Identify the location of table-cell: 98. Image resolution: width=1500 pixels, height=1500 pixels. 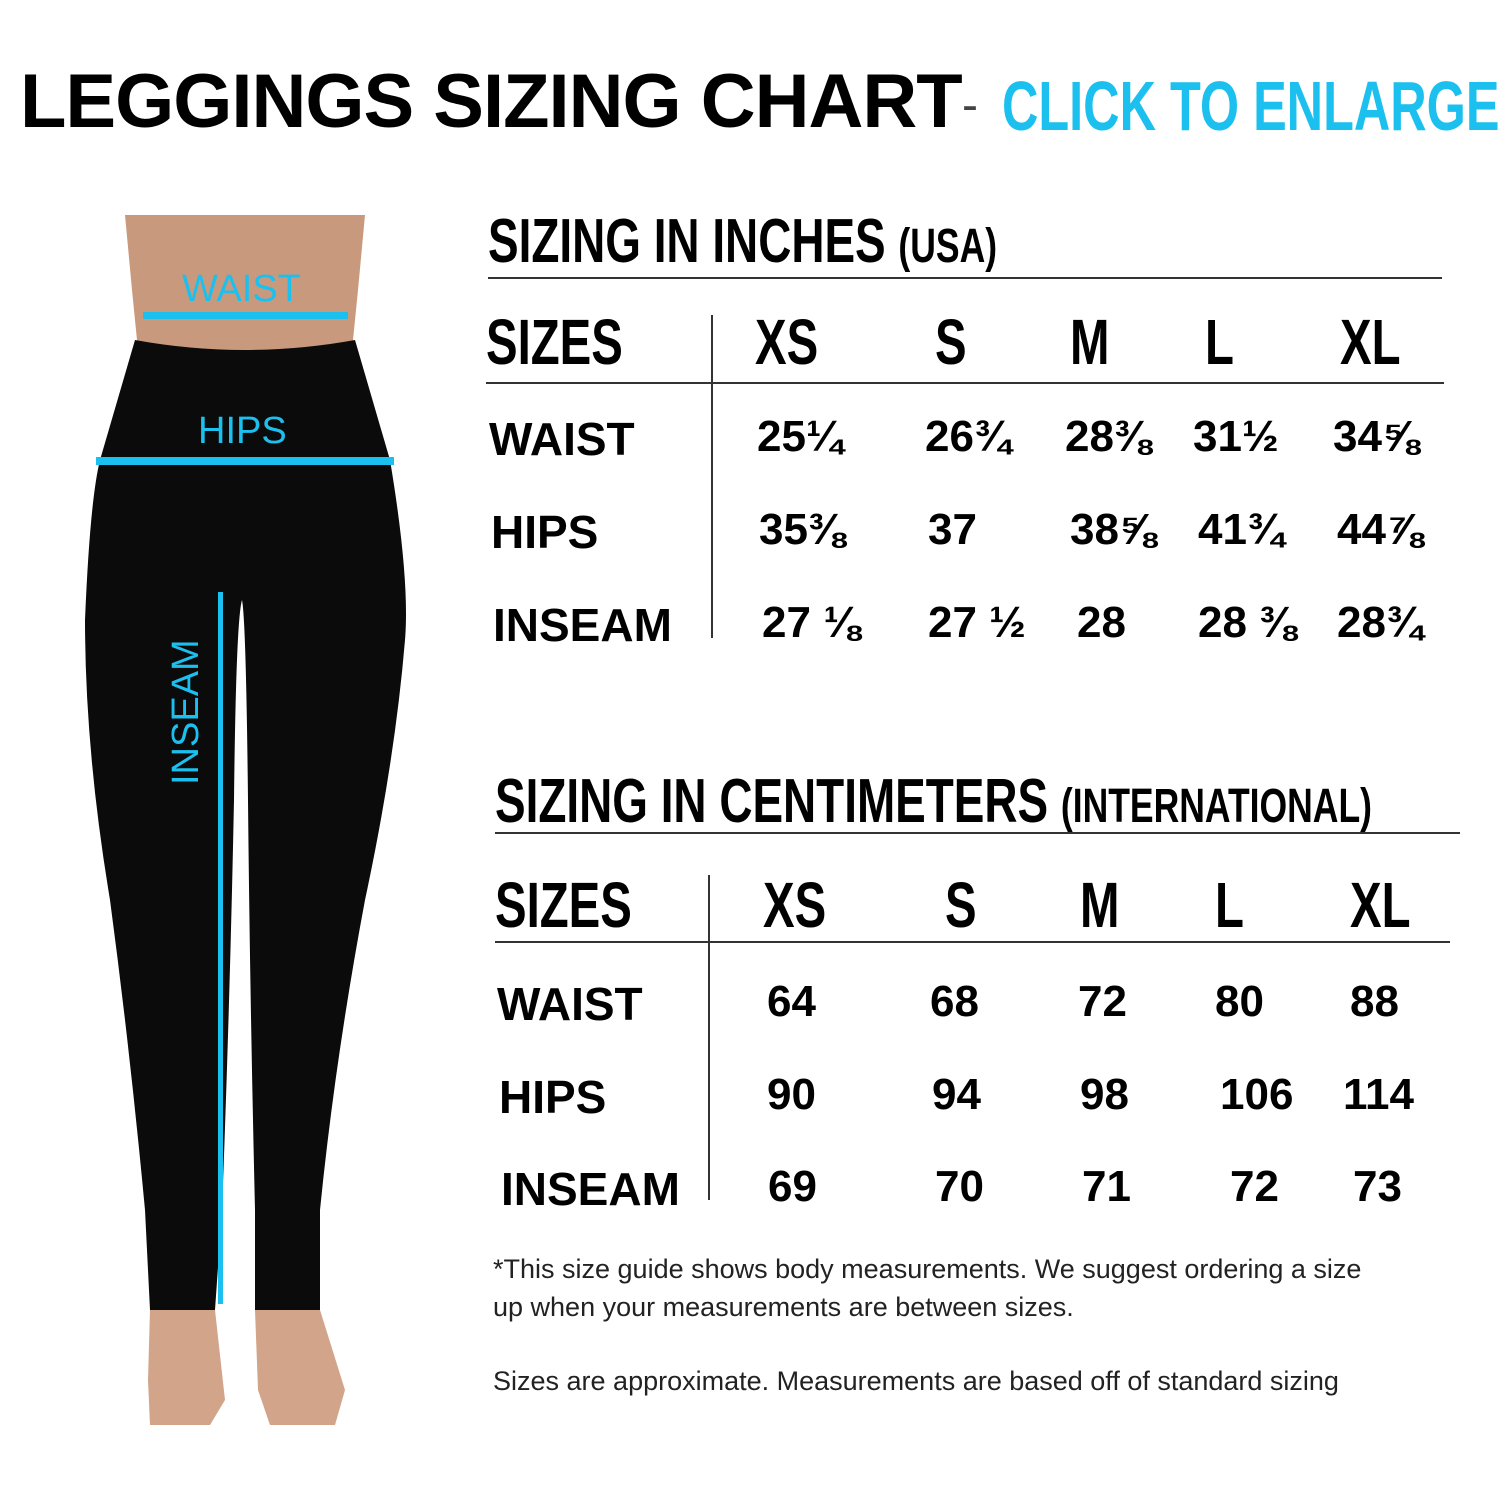
(1104, 1094).